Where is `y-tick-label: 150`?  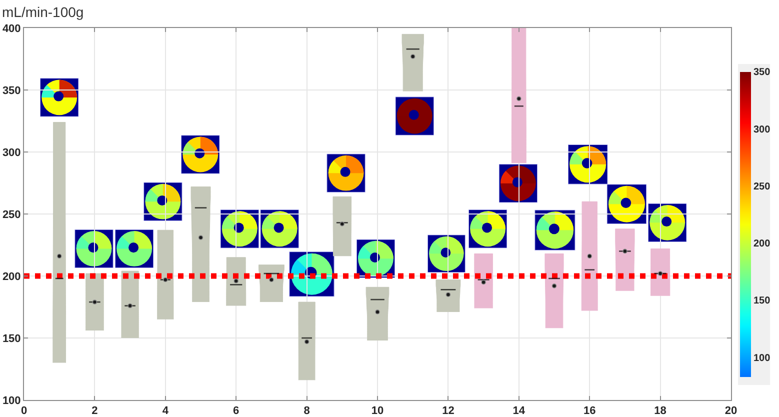
y-tick-label: 150 is located at coordinates (11, 338).